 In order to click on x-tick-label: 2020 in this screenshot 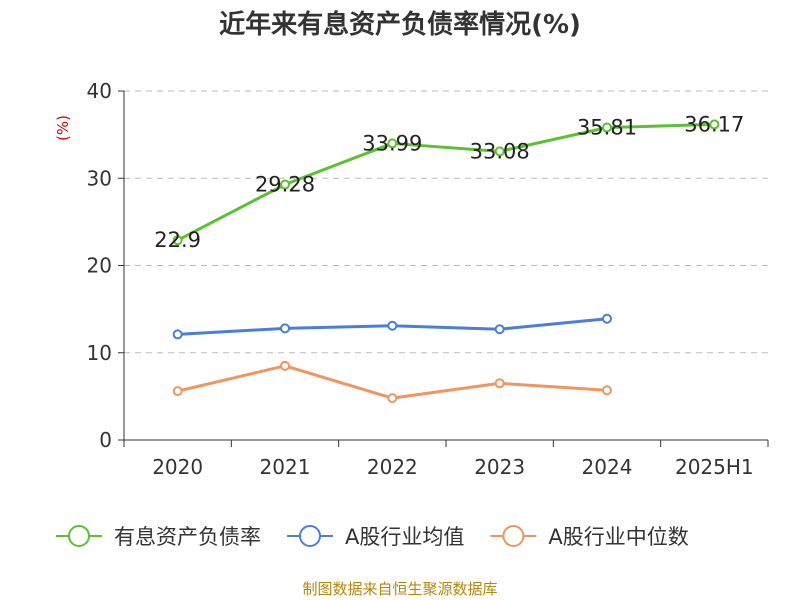, I will do `click(177, 467)`.